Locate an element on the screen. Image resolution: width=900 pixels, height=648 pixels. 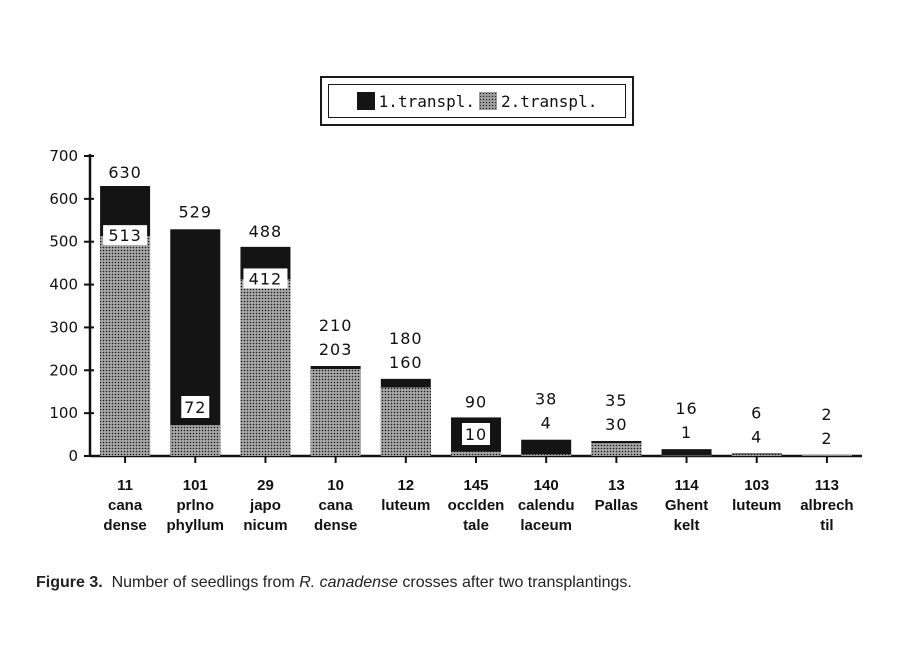
value-label-2: 10 is located at coordinates (476, 434).